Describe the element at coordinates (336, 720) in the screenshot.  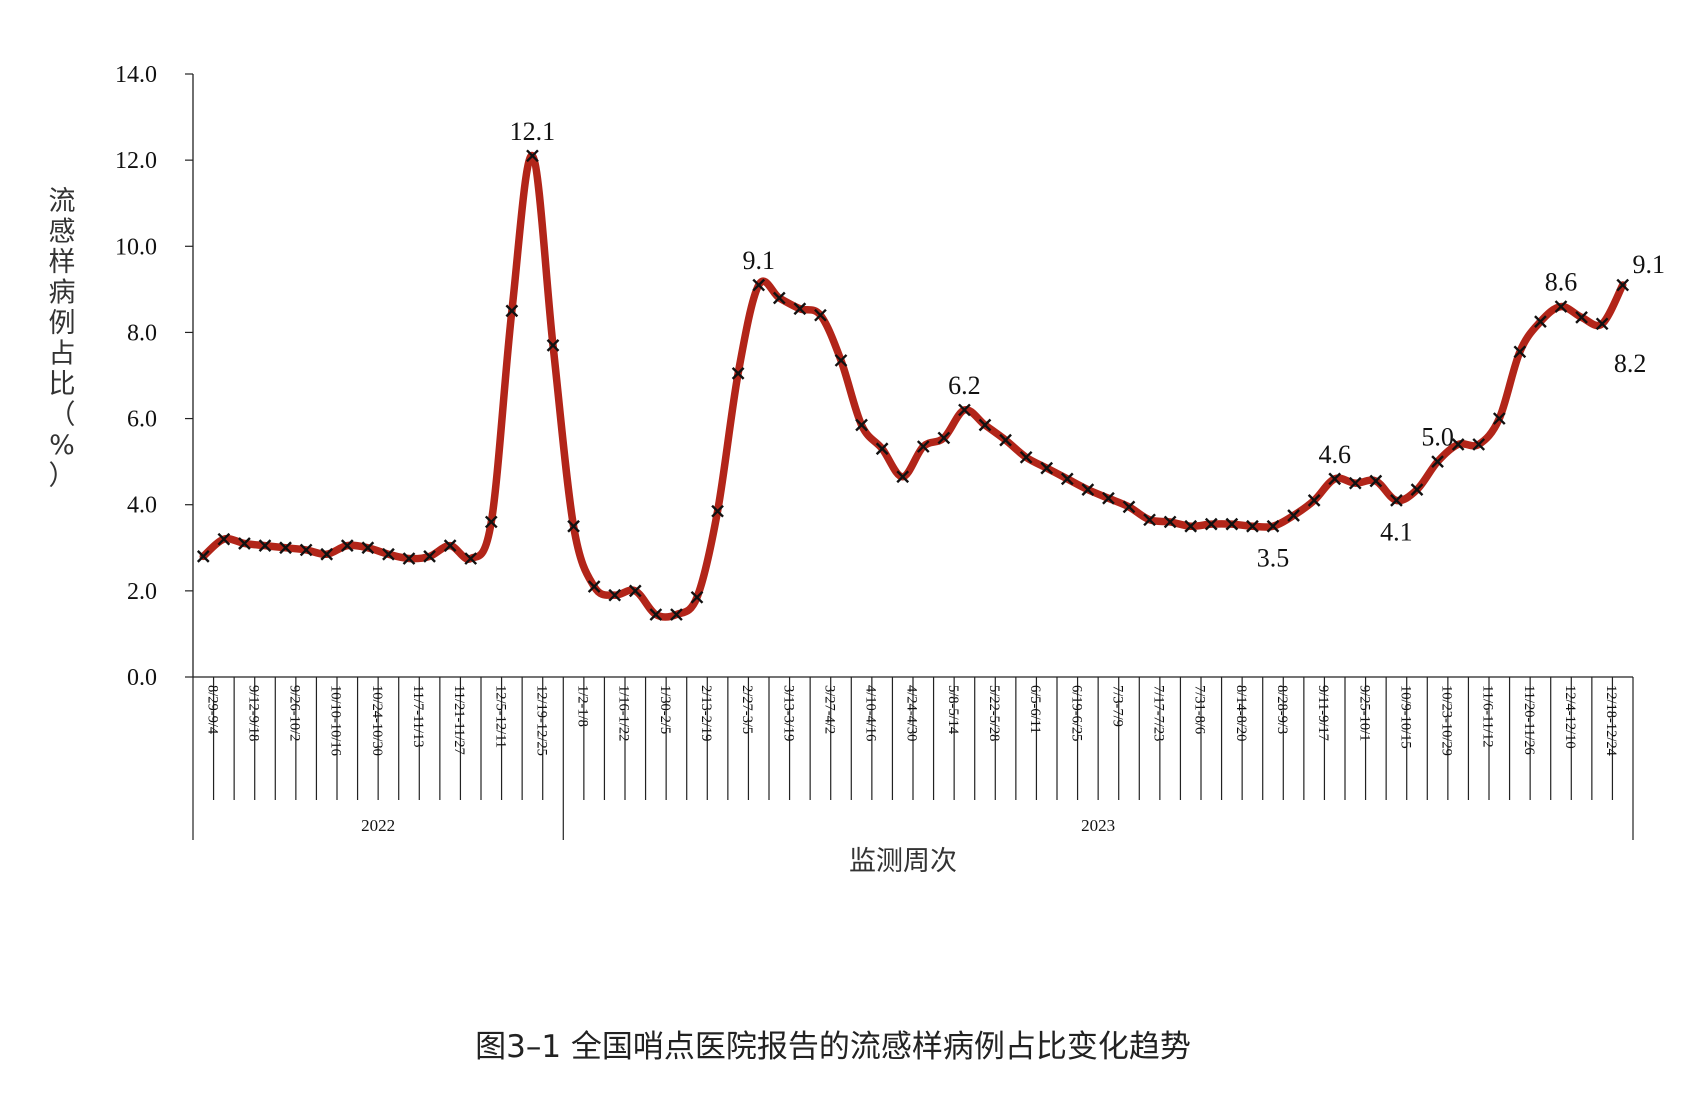
I see `x-tick-label: 10/10-10/16` at that location.